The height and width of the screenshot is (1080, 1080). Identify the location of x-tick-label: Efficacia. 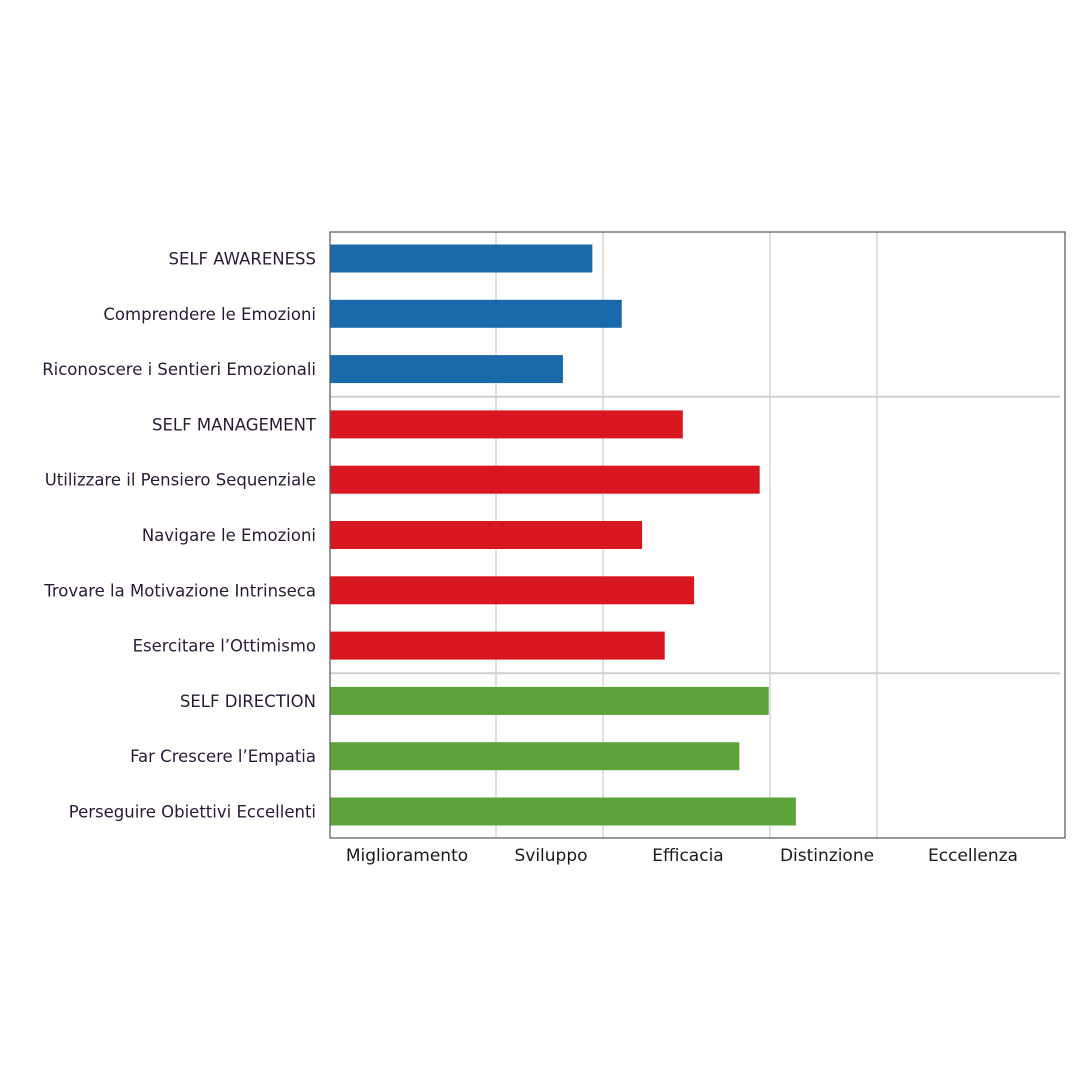
(687, 856).